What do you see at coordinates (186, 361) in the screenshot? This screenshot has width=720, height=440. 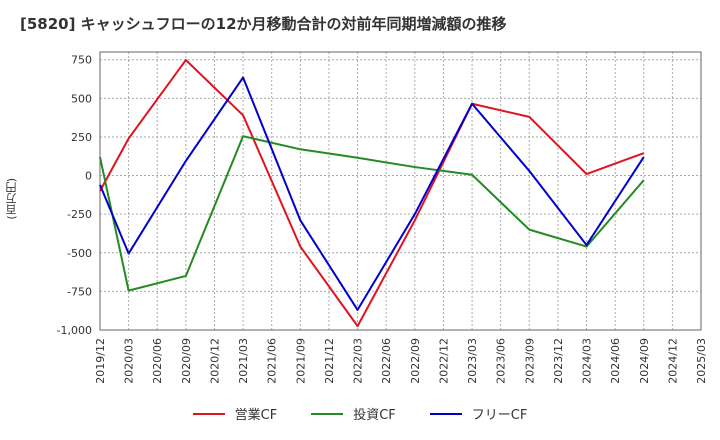 I see `x-tick-label: 2020/09` at bounding box center [186, 361].